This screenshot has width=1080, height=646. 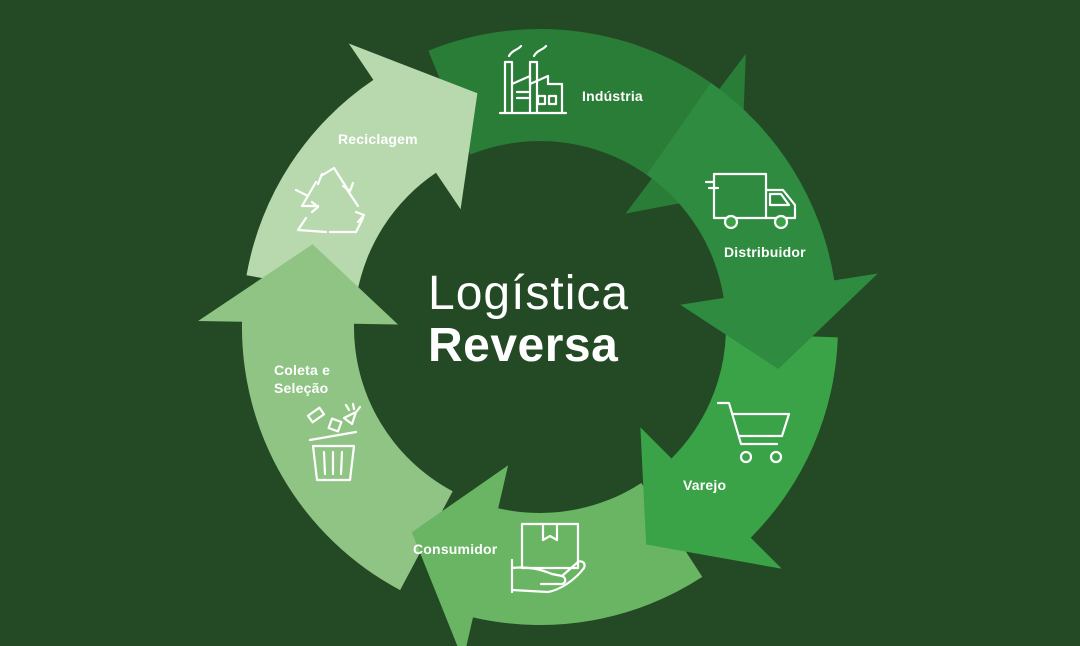 I want to click on factory-icon, so click(x=533, y=79).